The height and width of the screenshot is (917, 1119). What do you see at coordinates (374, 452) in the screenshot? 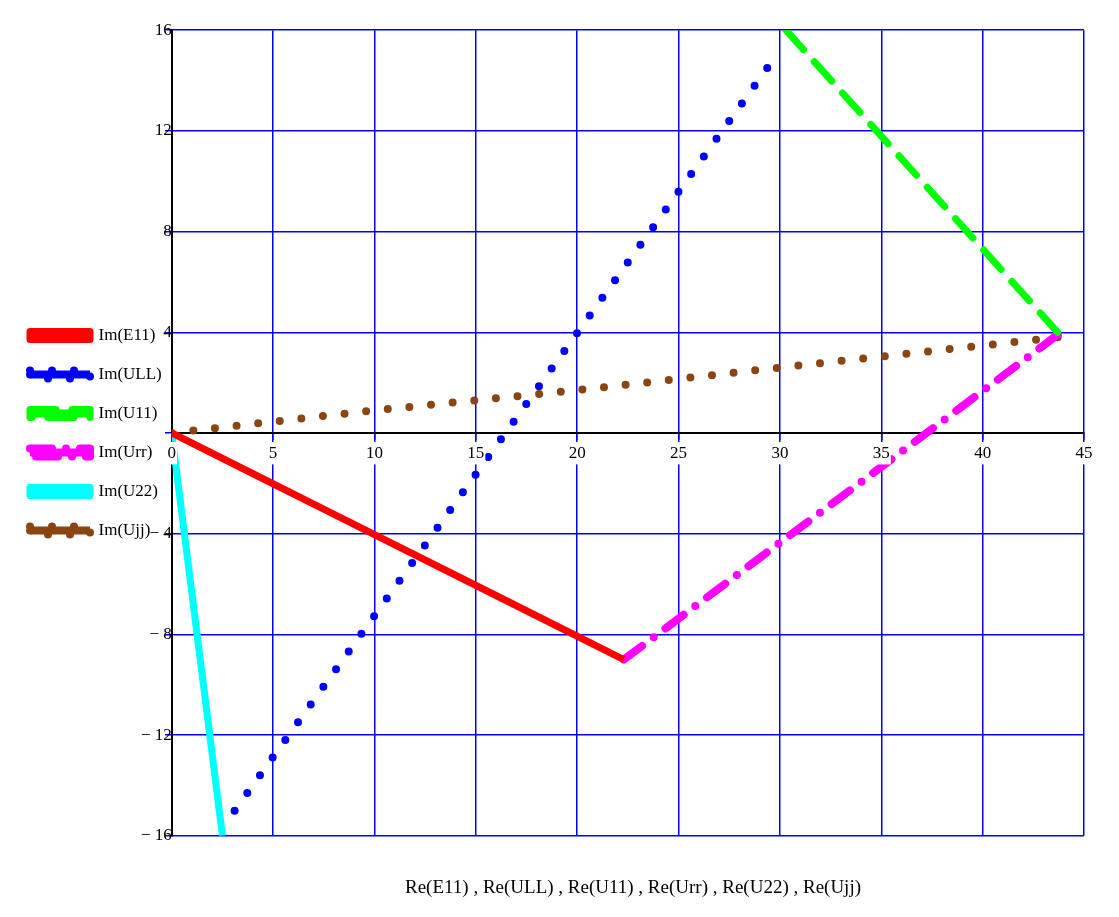
I see `x-tick-label: 10` at bounding box center [374, 452].